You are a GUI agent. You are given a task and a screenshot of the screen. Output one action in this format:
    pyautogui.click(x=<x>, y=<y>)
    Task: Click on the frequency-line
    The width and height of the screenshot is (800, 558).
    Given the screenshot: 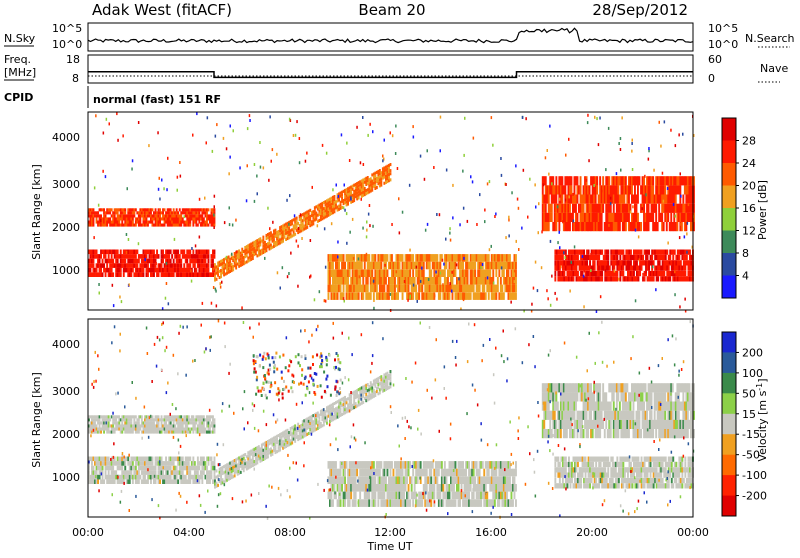 What is the action you would take?
    pyautogui.click(x=390, y=75)
    